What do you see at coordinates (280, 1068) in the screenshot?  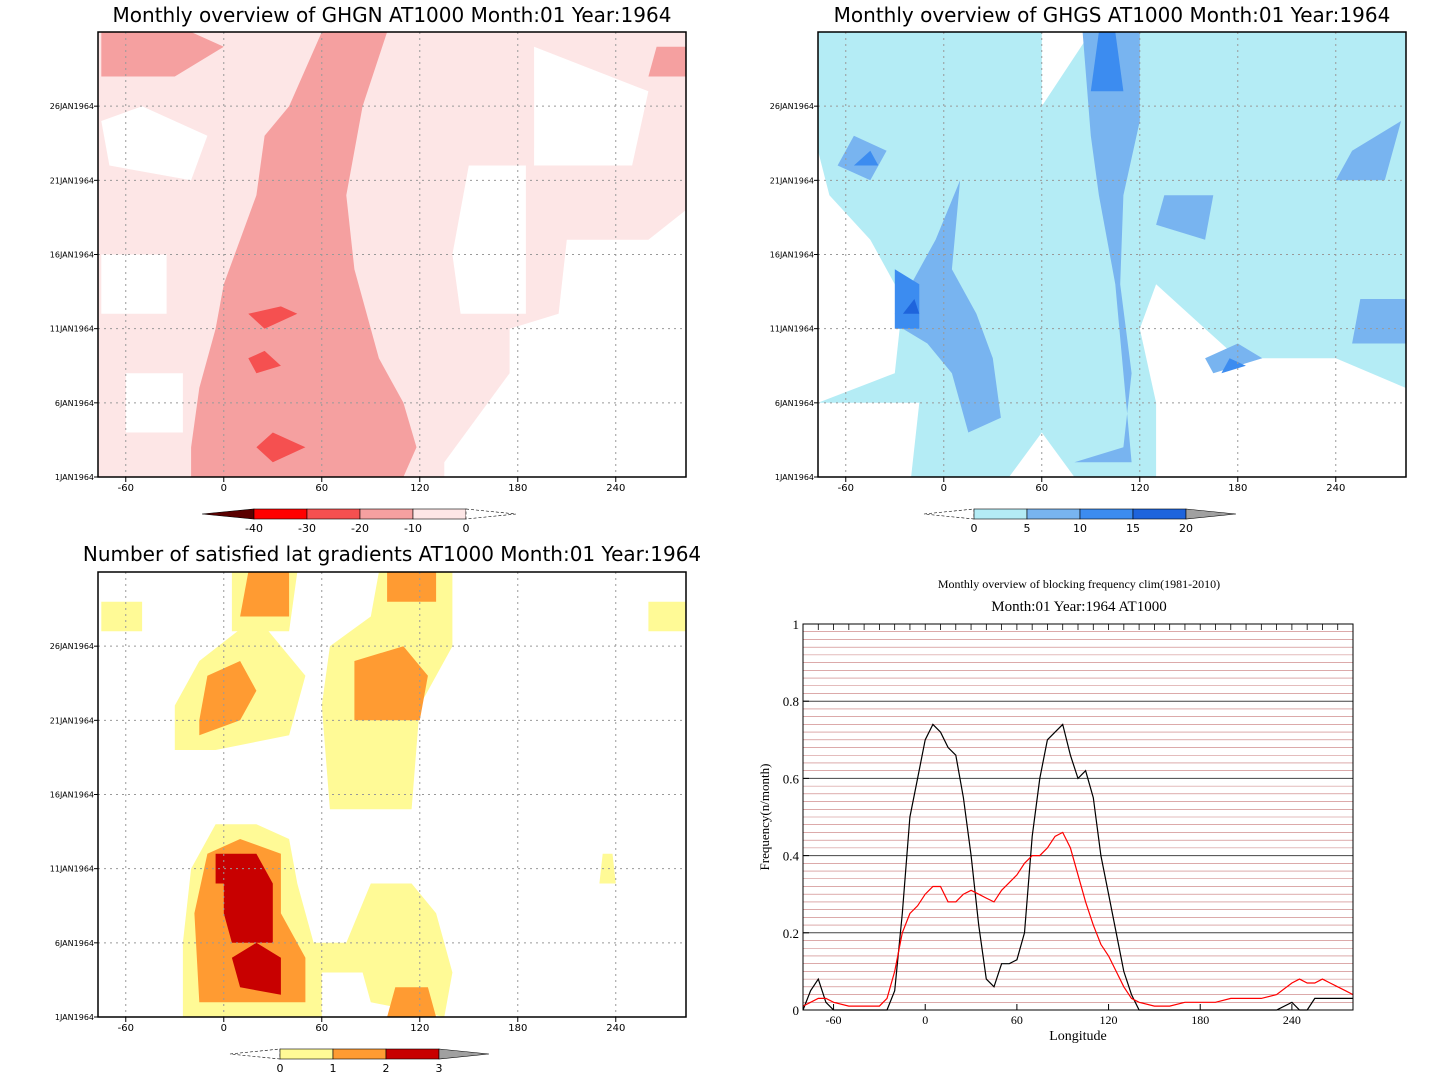 I see `lat-colorbar-label: 0` at bounding box center [280, 1068].